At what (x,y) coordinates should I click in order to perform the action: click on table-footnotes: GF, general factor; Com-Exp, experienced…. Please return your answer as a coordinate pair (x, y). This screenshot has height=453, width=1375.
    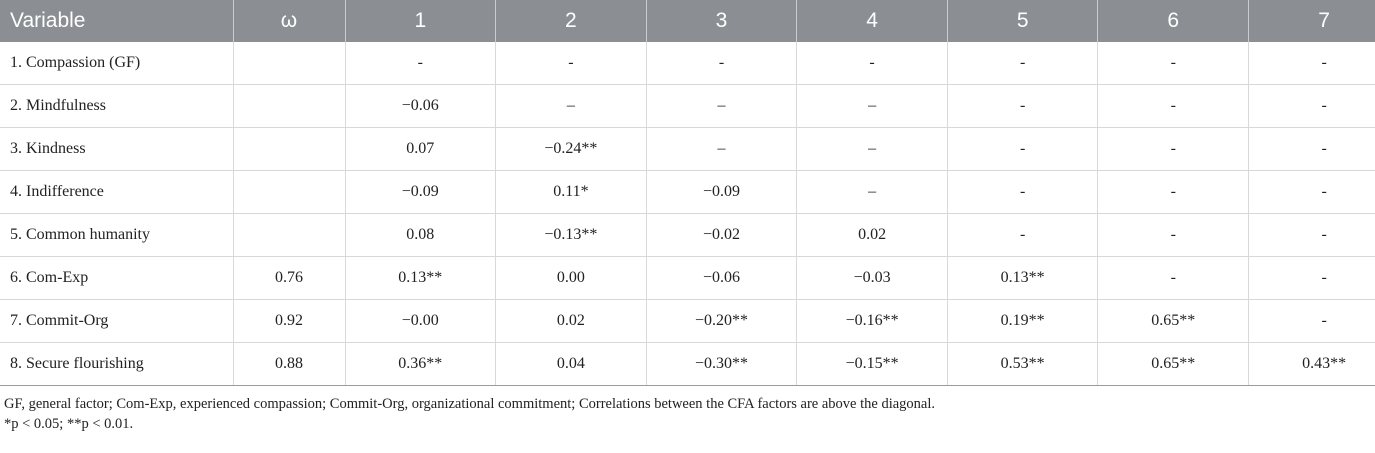
    Looking at the image, I should click on (687, 410).